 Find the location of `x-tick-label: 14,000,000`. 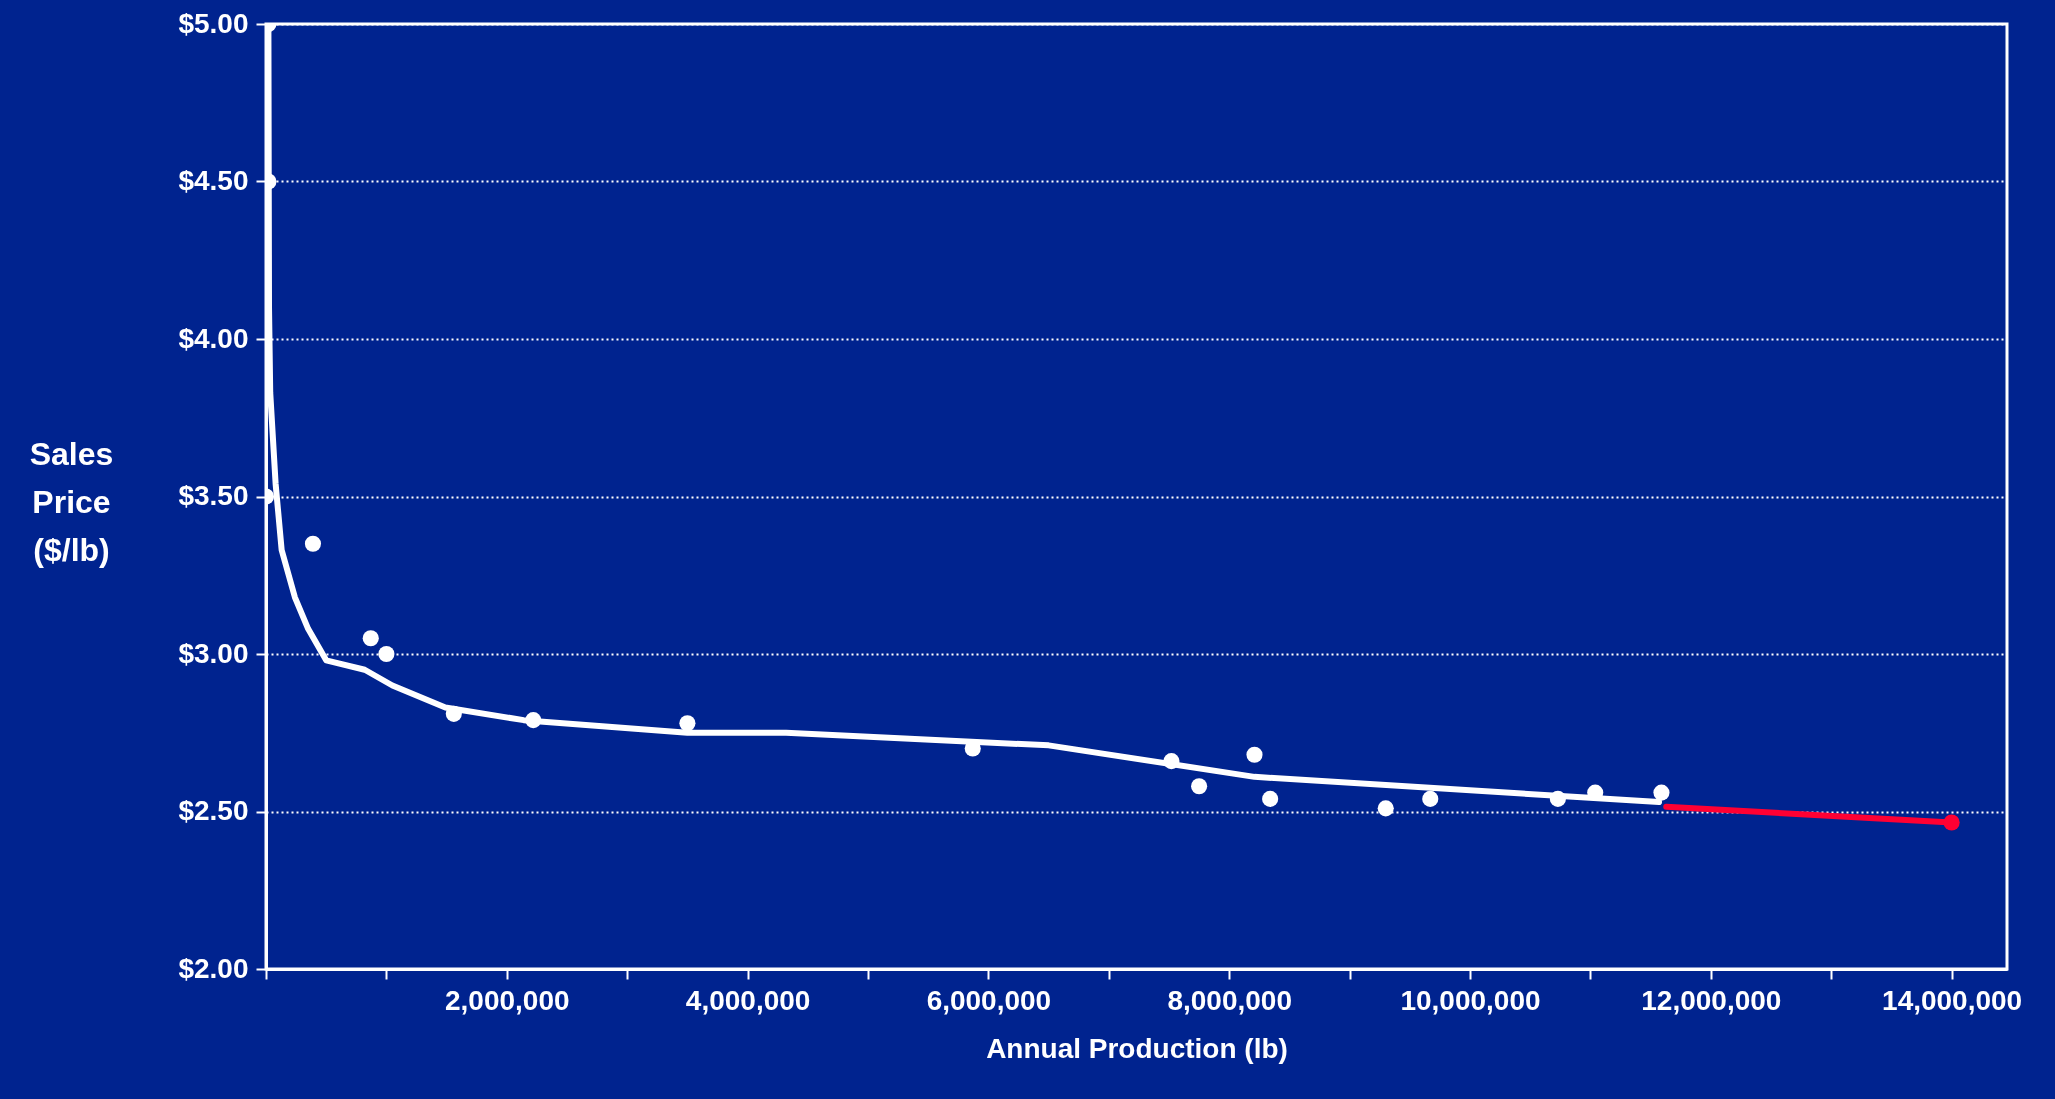

x-tick-label: 14,000,000 is located at coordinates (1952, 1000).